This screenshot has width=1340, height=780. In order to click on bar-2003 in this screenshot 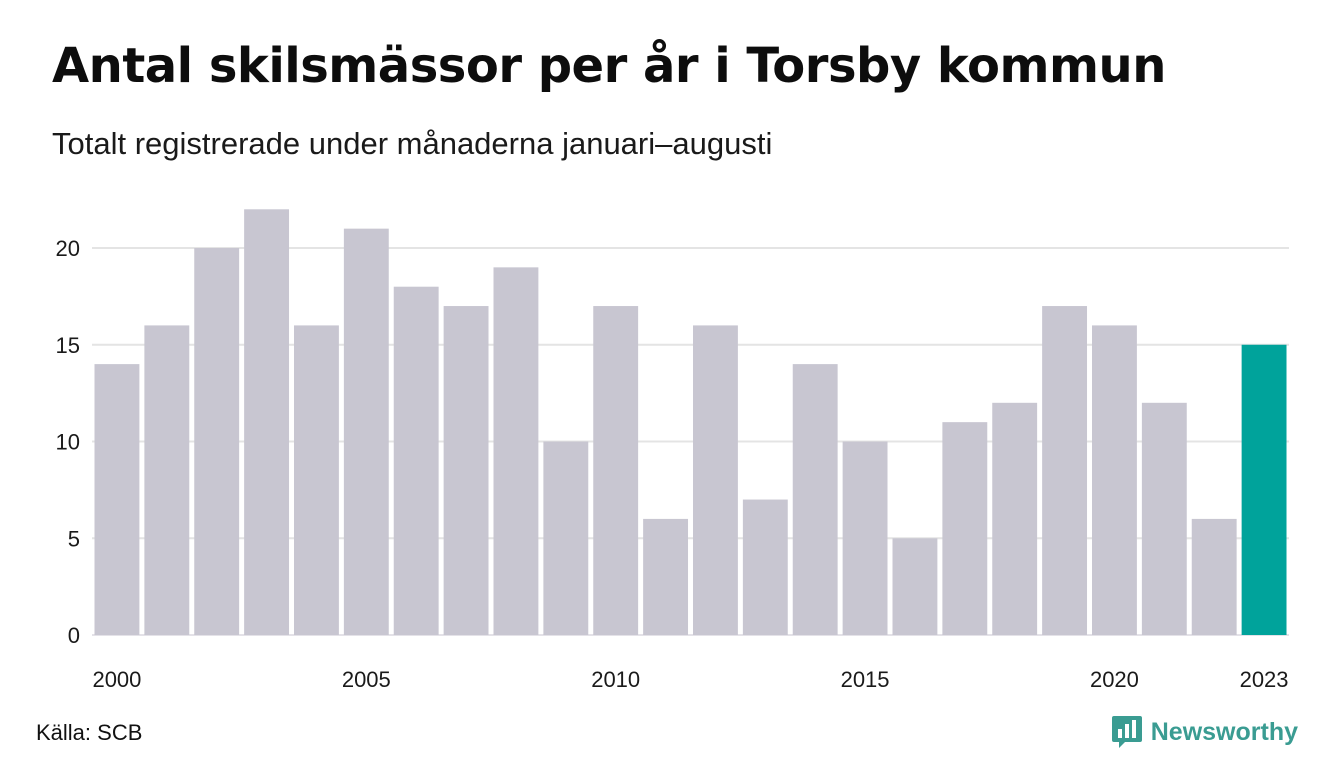, I will do `click(267, 422)`.